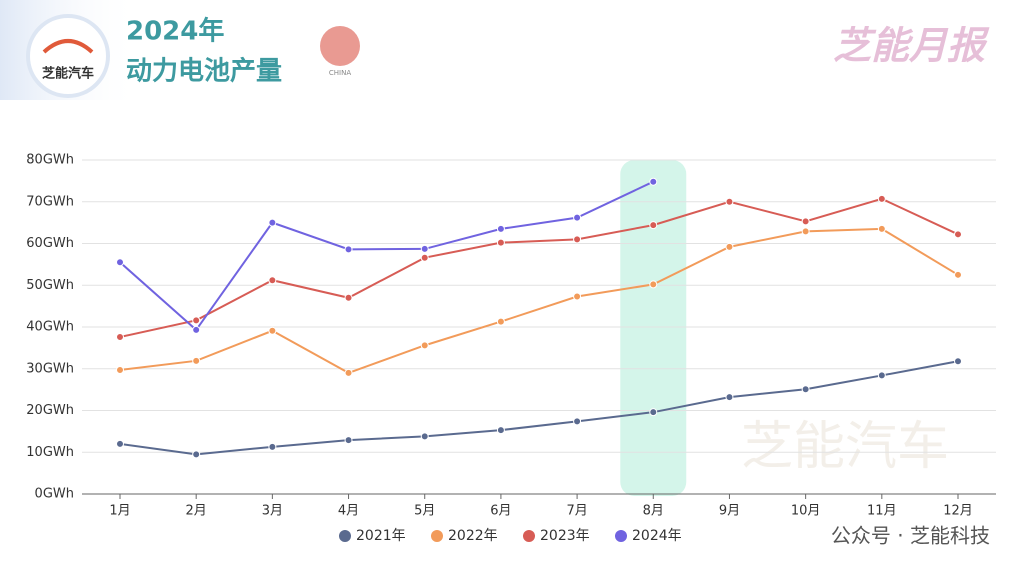  Describe the element at coordinates (348, 511) in the screenshot. I see `x-tick-label: 4月` at that location.